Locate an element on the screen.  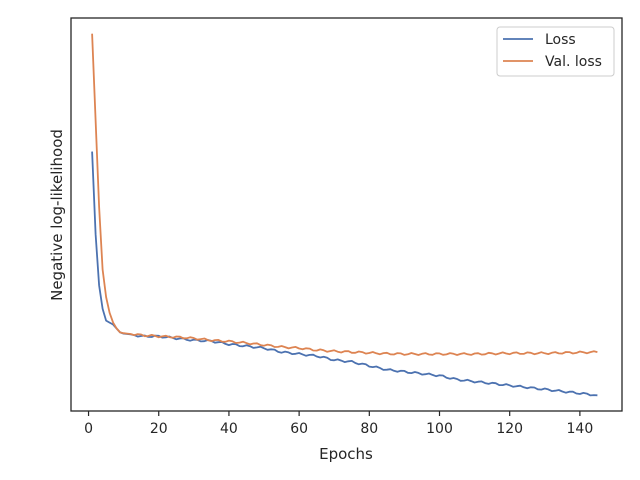
legend-label: Loss is located at coordinates (560, 40).